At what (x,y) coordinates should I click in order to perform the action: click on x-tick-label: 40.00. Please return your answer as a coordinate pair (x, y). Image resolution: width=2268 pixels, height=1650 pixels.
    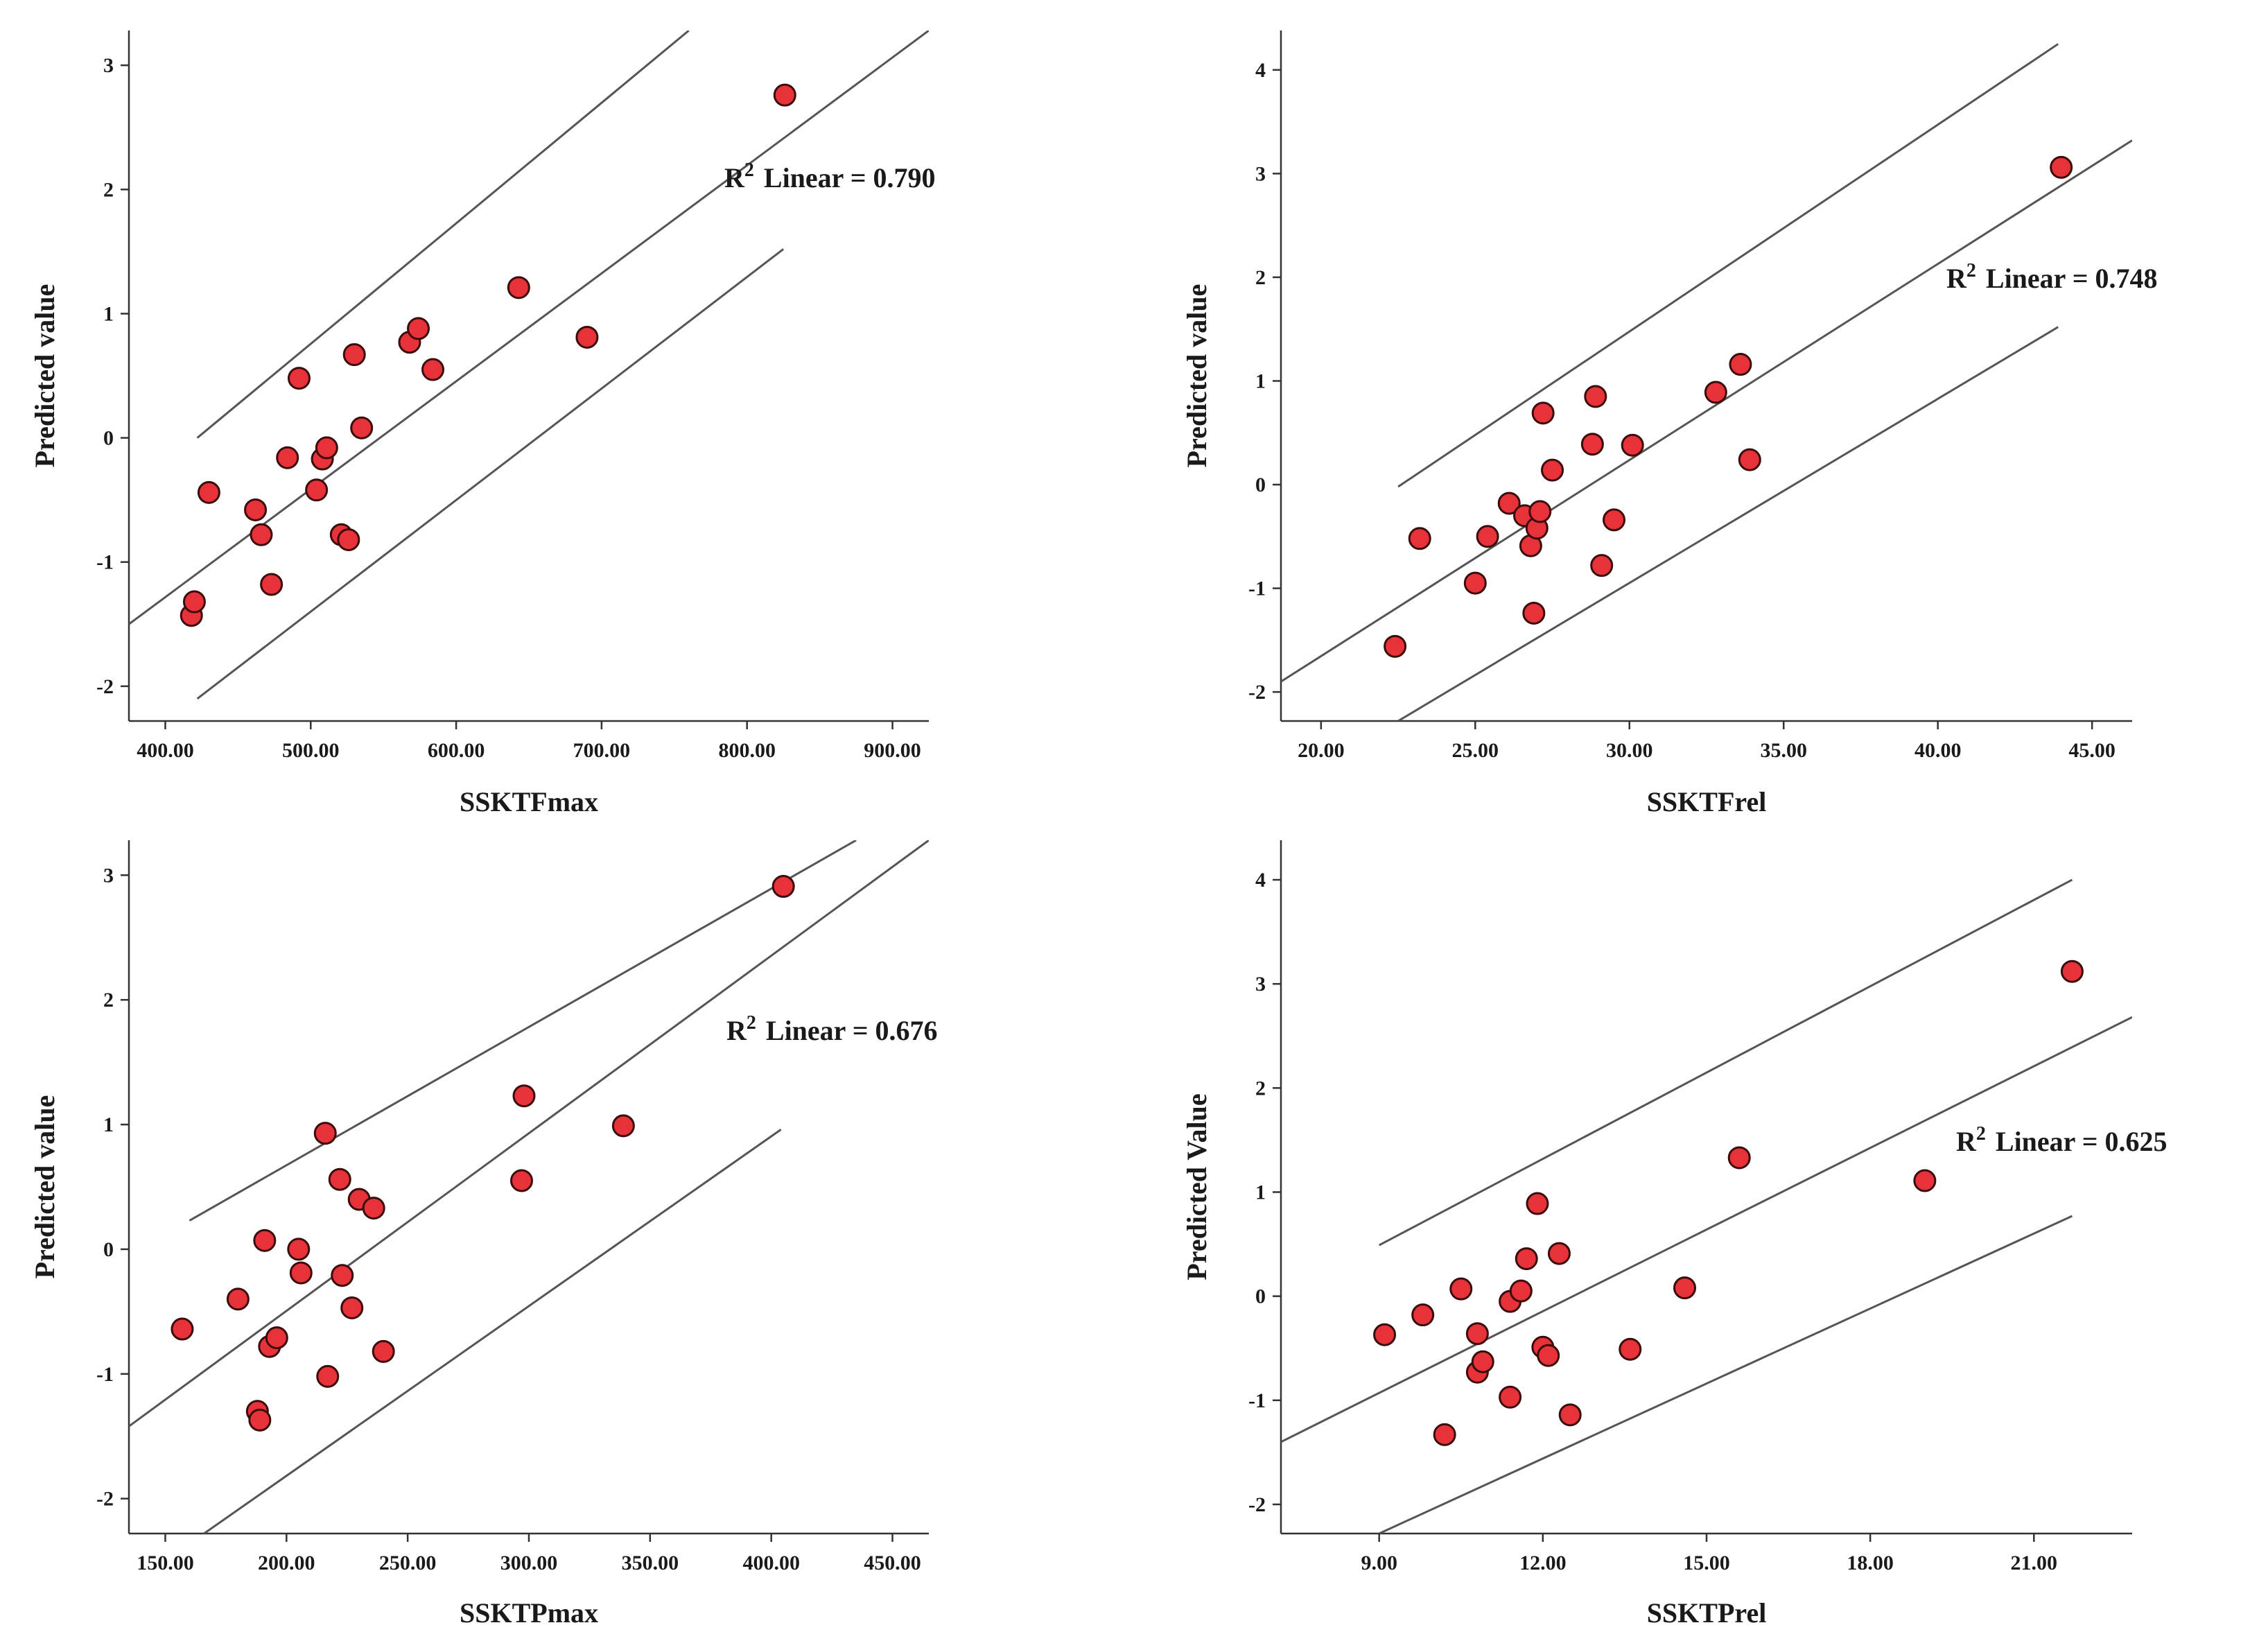
    Looking at the image, I should click on (1938, 750).